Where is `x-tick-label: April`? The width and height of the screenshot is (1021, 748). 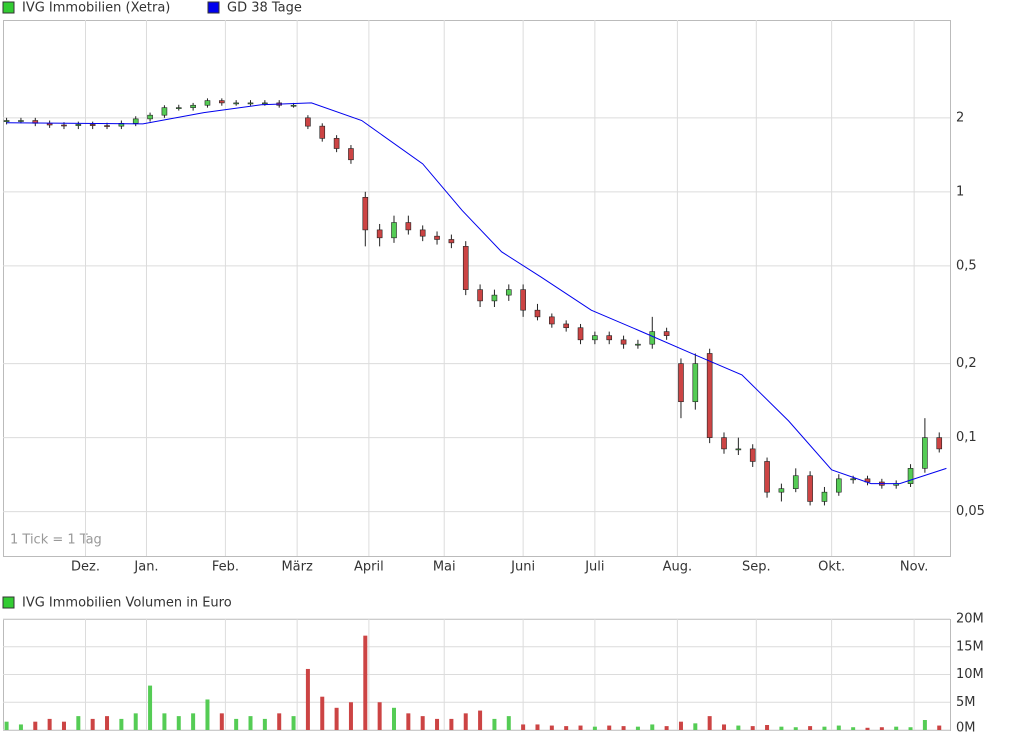
x-tick-label: April is located at coordinates (369, 567).